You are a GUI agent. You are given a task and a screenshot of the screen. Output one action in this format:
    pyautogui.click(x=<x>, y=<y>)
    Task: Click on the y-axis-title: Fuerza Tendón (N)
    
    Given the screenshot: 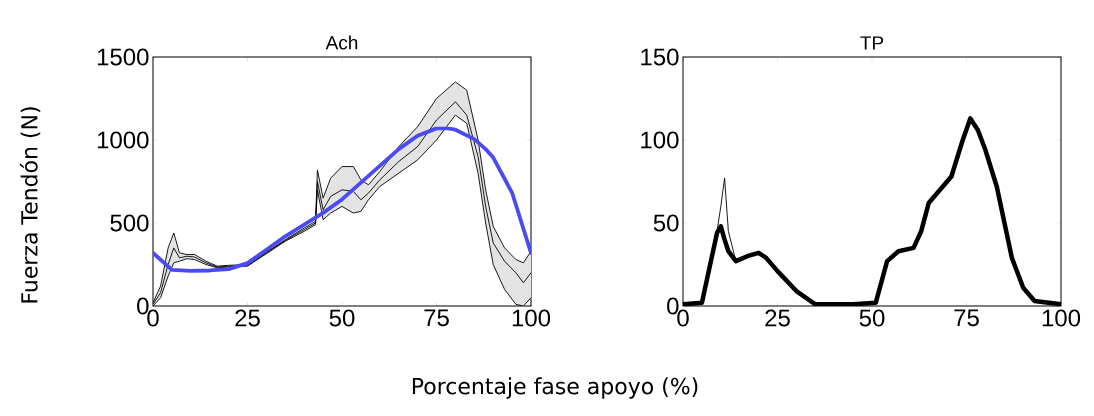 What is the action you would take?
    pyautogui.click(x=30, y=205)
    